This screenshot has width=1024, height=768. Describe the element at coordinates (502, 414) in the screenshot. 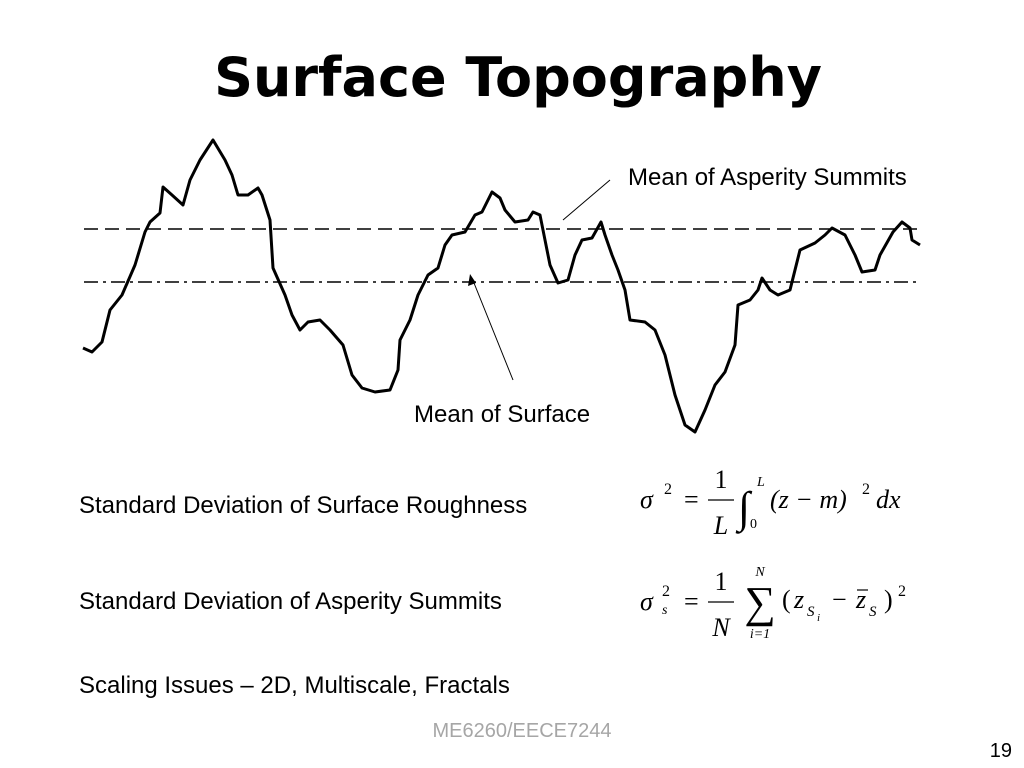

I see `label: Mean of Surface` at that location.